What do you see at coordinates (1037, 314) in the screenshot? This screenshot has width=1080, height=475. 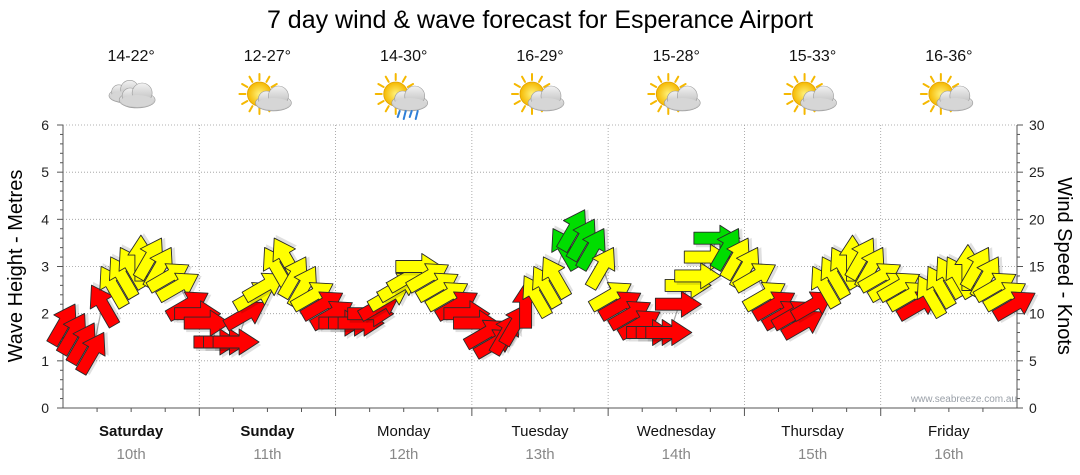 I see `y-right-tick-label: 10` at bounding box center [1037, 314].